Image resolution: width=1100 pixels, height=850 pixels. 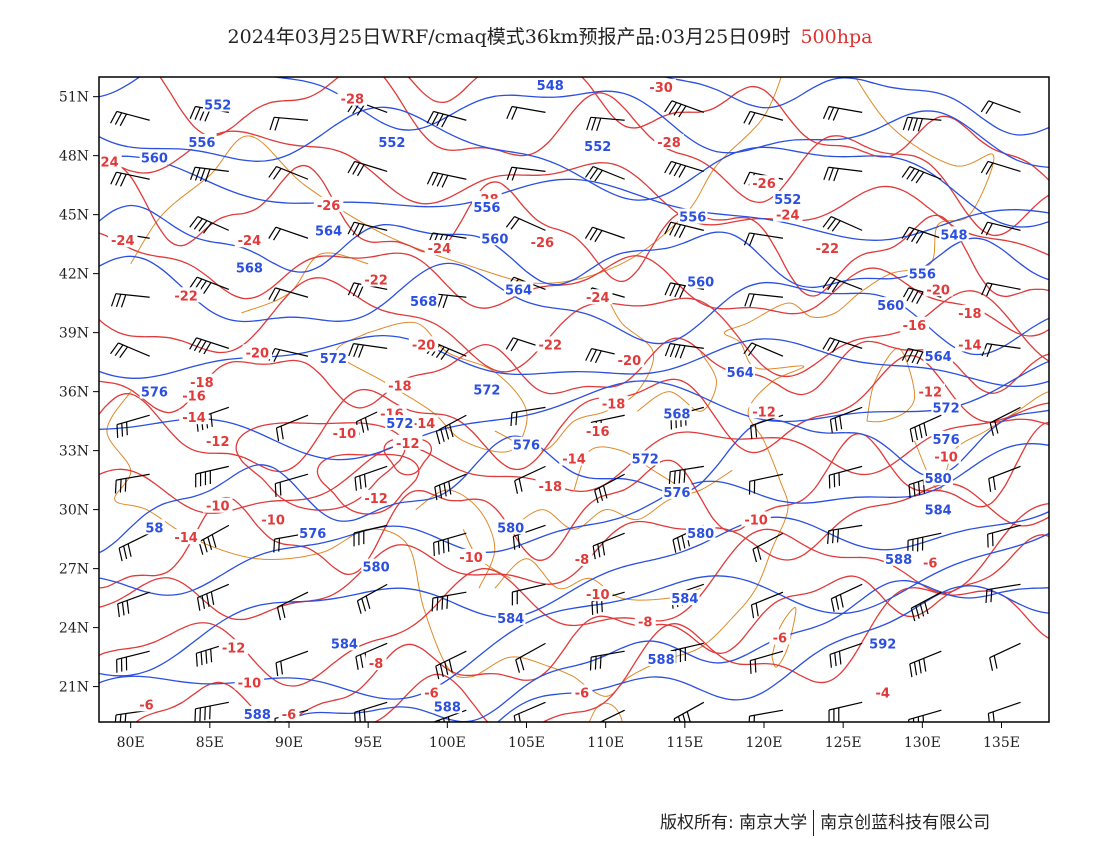 I want to click on temperature-label: -30, so click(x=661, y=88).